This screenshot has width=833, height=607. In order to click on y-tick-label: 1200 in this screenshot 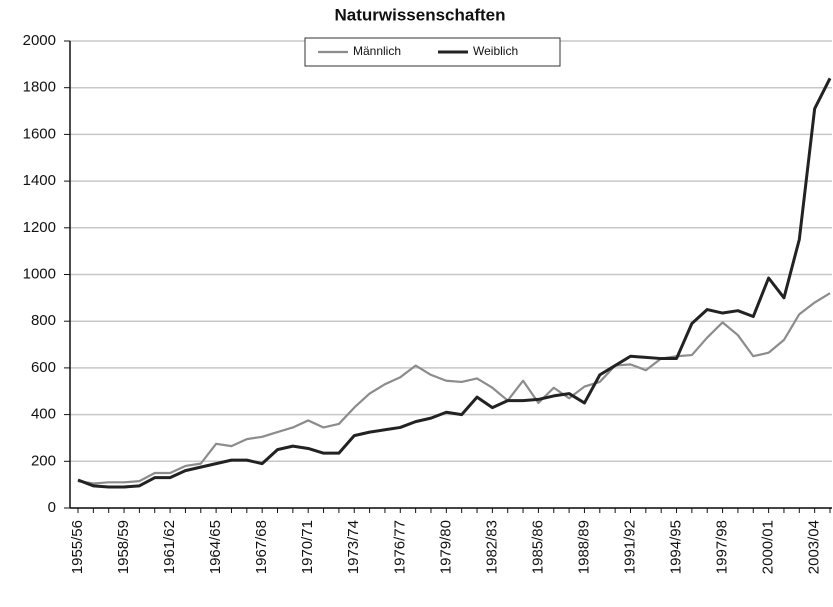, I will do `click(39, 227)`.